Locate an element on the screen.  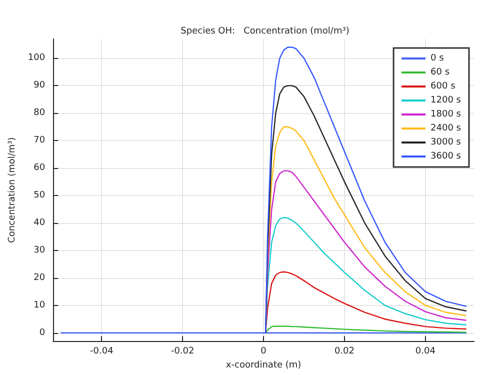
y-tick-label: 20 is located at coordinates (40, 277).